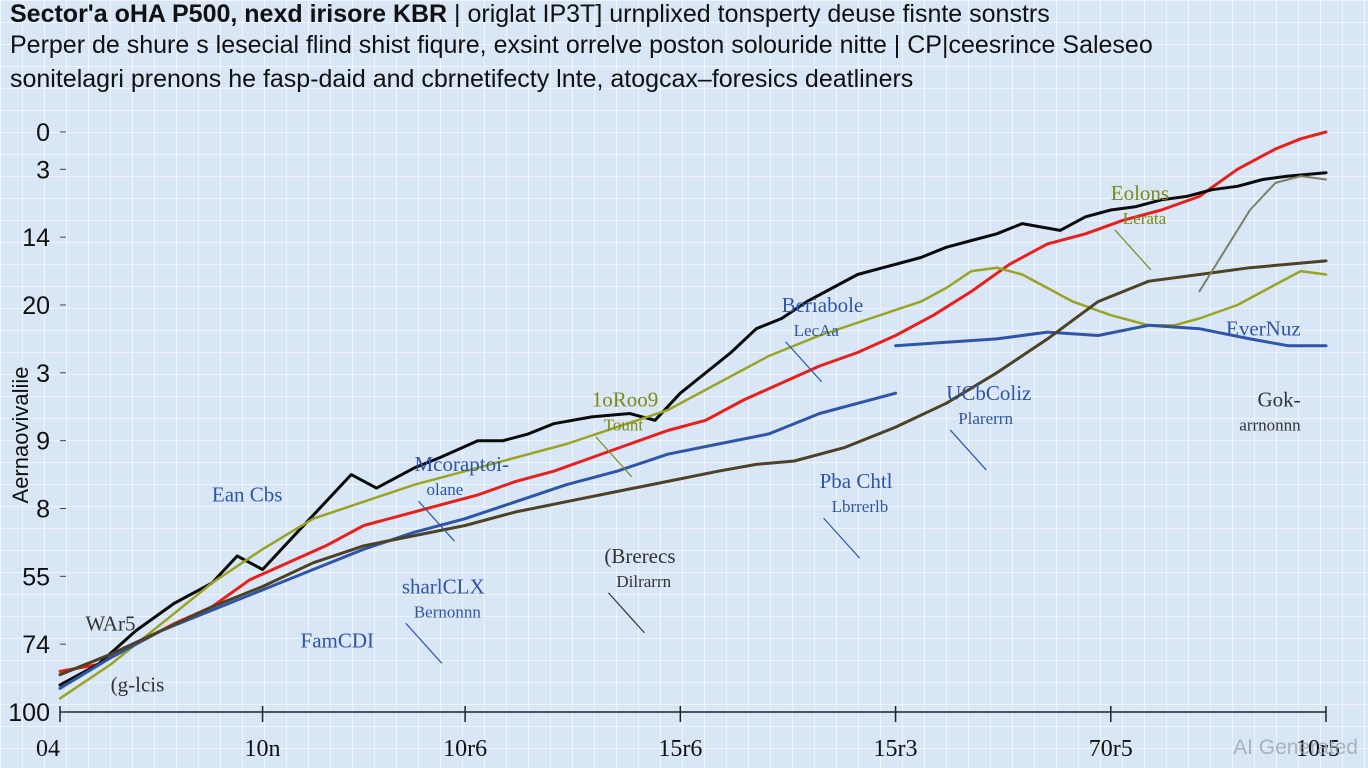 This screenshot has width=1368, height=768. I want to click on series-line-gray, so click(1262, 234).